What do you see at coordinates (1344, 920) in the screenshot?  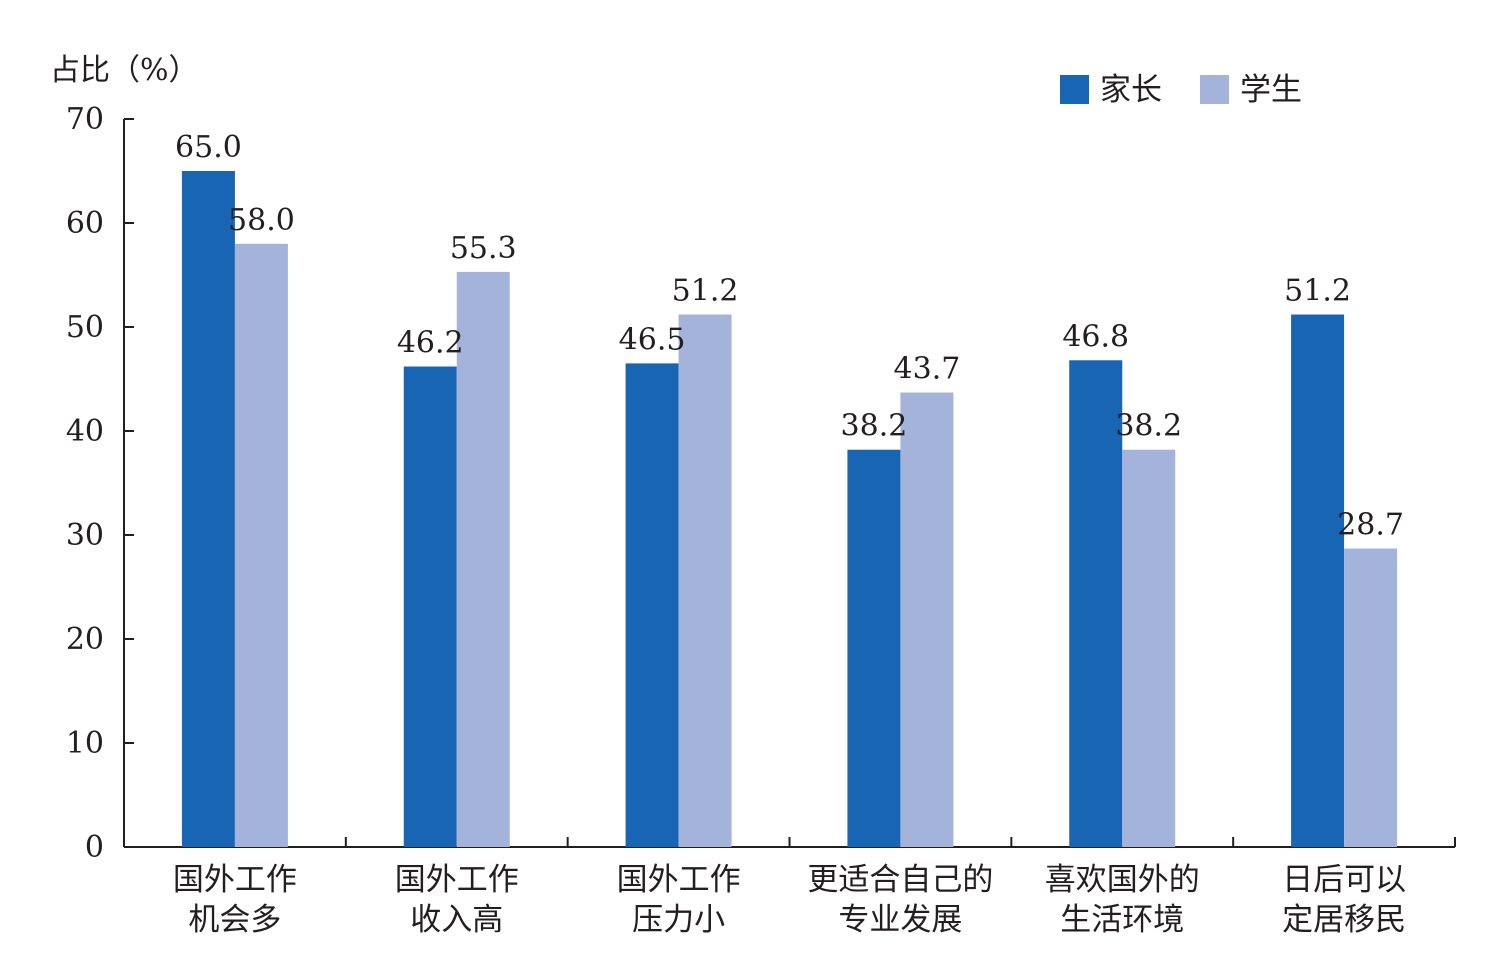 I see `x-tick-label: 定居移民` at bounding box center [1344, 920].